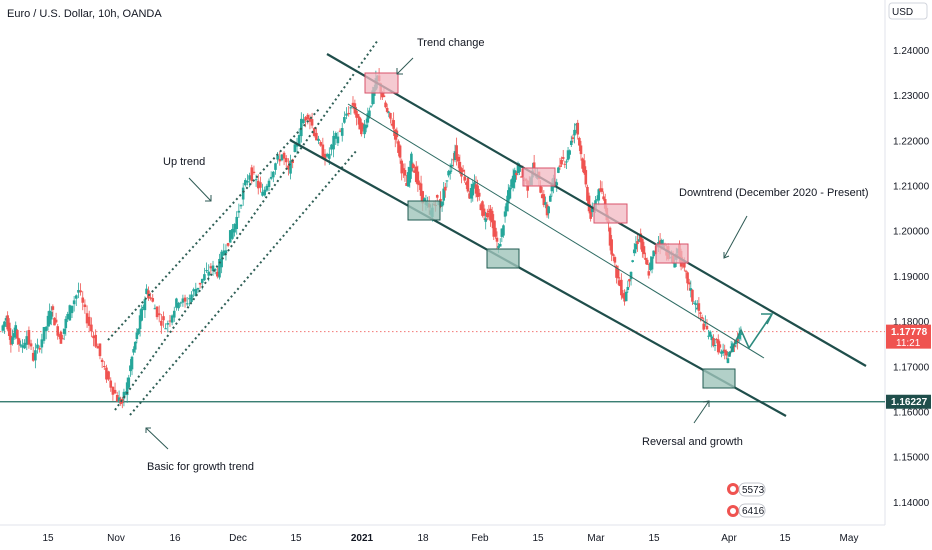  What do you see at coordinates (450, 538) in the screenshot?
I see `time-axis: 15 Nov 16 Dec 15 2021 18 Feb 15 Mar 15 Apr 15 May` at bounding box center [450, 538].